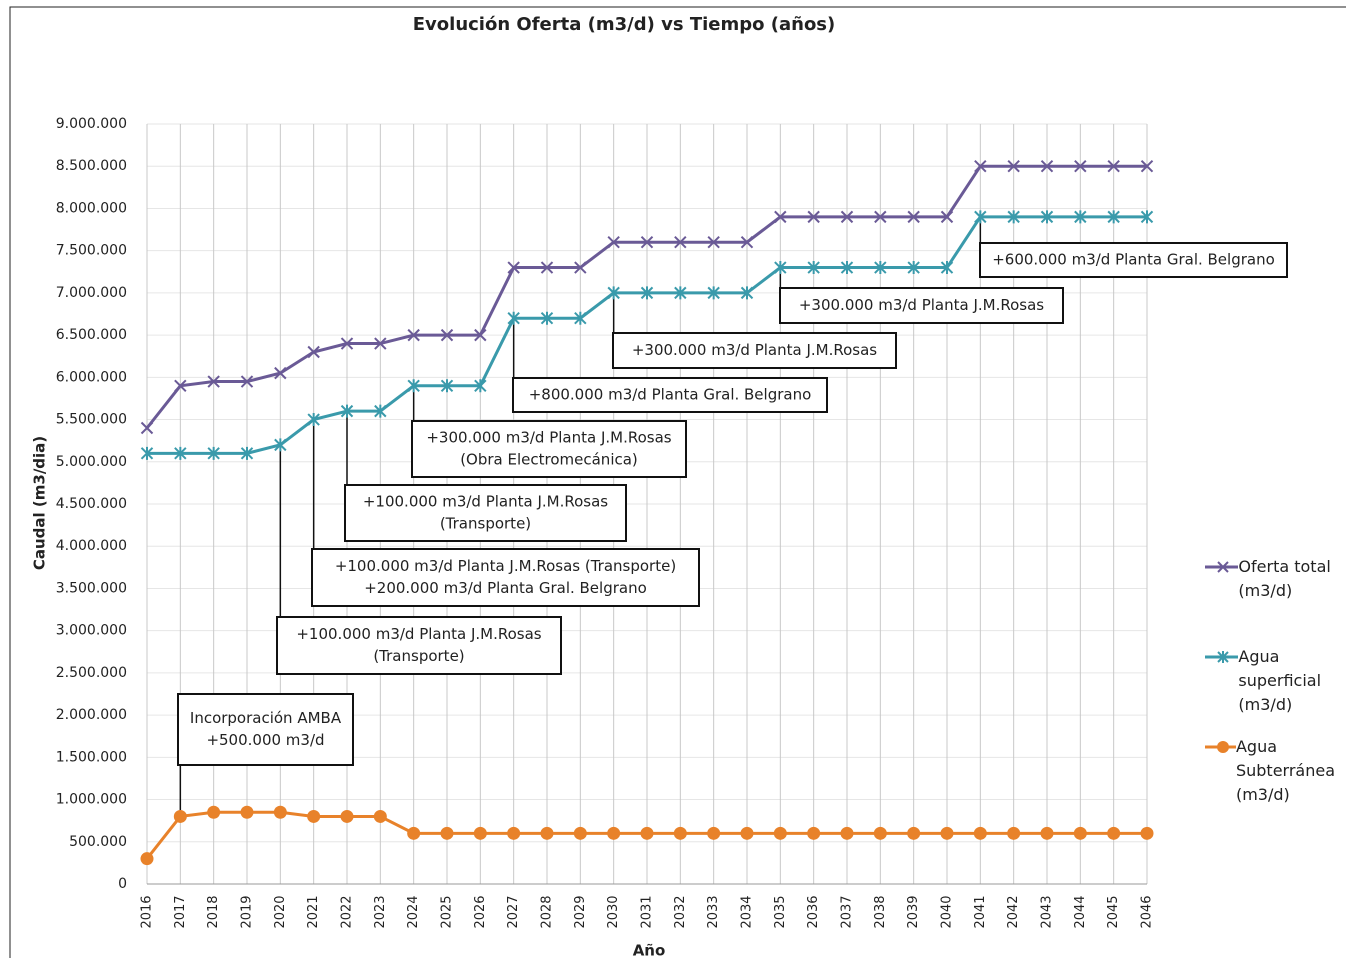  What do you see at coordinates (418, 634) in the screenshot?
I see `annotation-text: +100.000 m3/d Planta J.M.Rosas` at bounding box center [418, 634].